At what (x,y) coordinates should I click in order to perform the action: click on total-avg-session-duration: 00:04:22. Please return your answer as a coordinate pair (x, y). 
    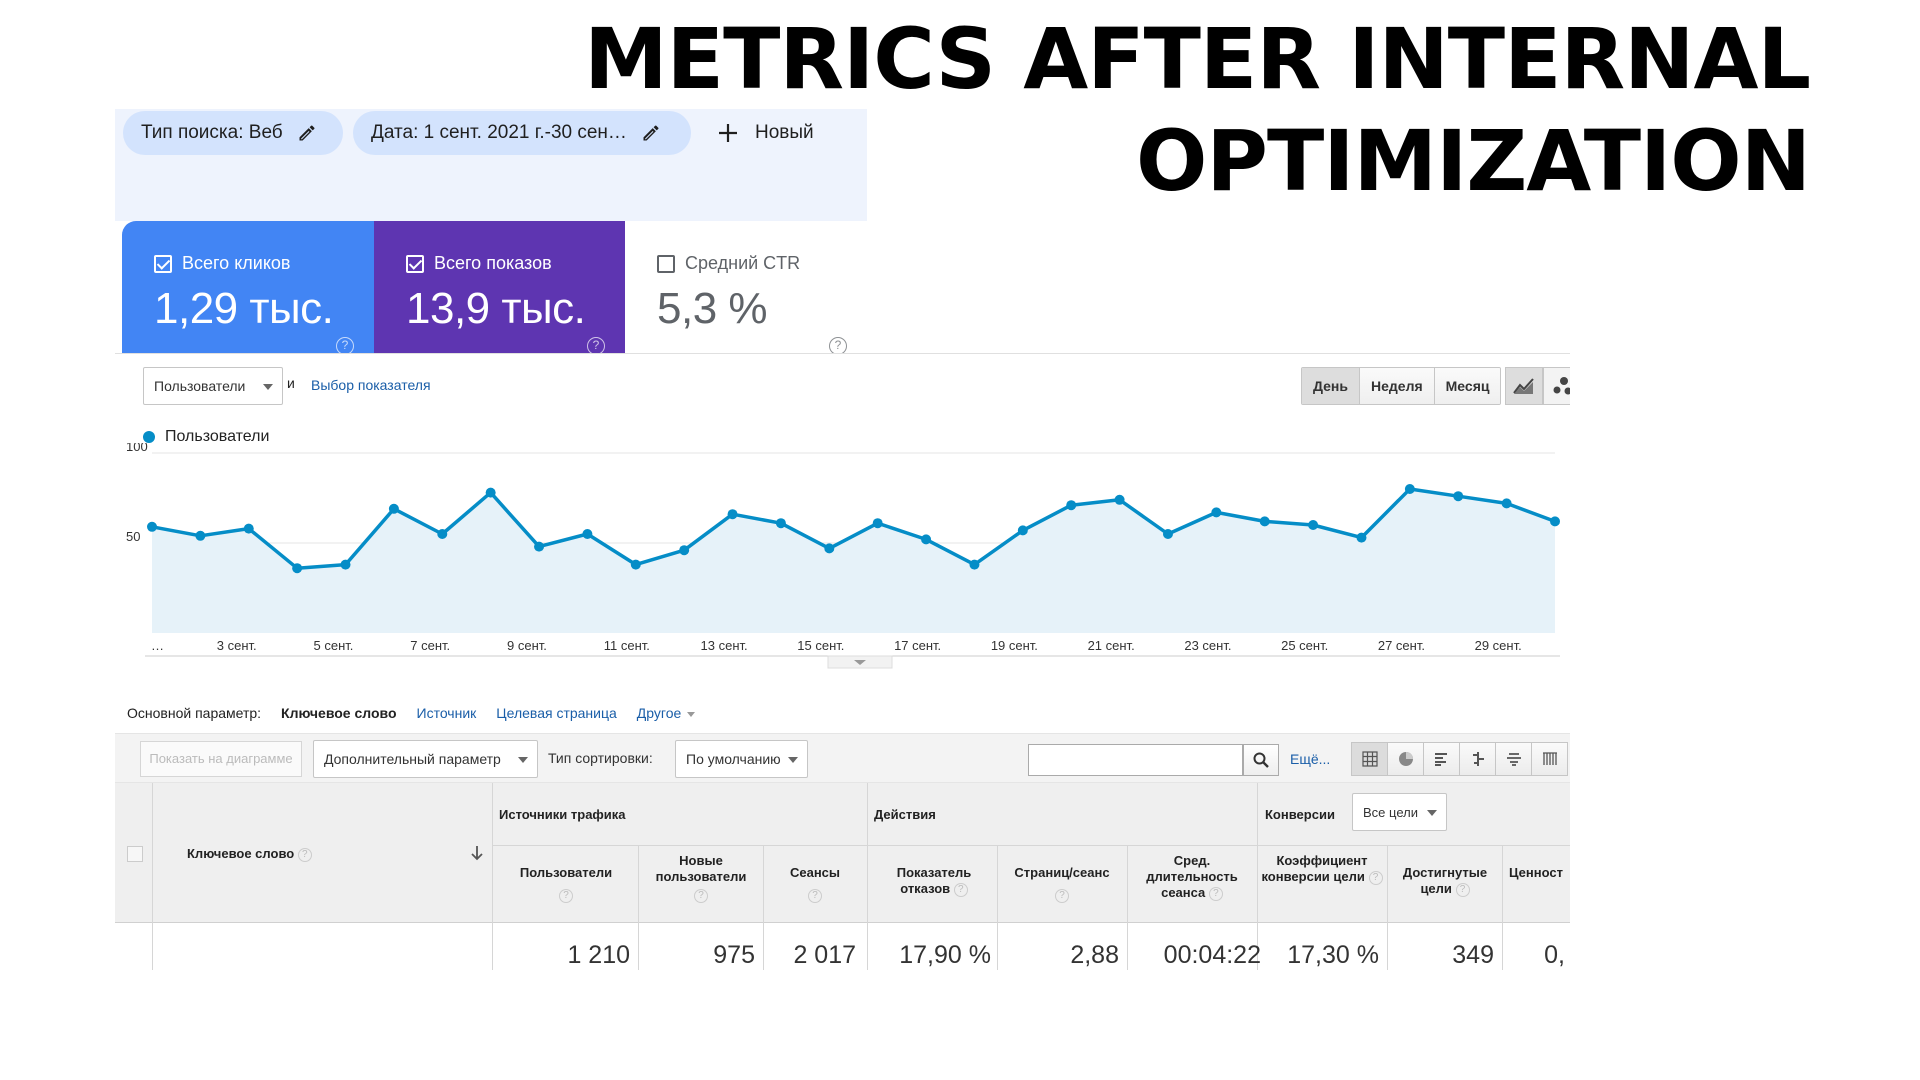
    Looking at the image, I should click on (1212, 955).